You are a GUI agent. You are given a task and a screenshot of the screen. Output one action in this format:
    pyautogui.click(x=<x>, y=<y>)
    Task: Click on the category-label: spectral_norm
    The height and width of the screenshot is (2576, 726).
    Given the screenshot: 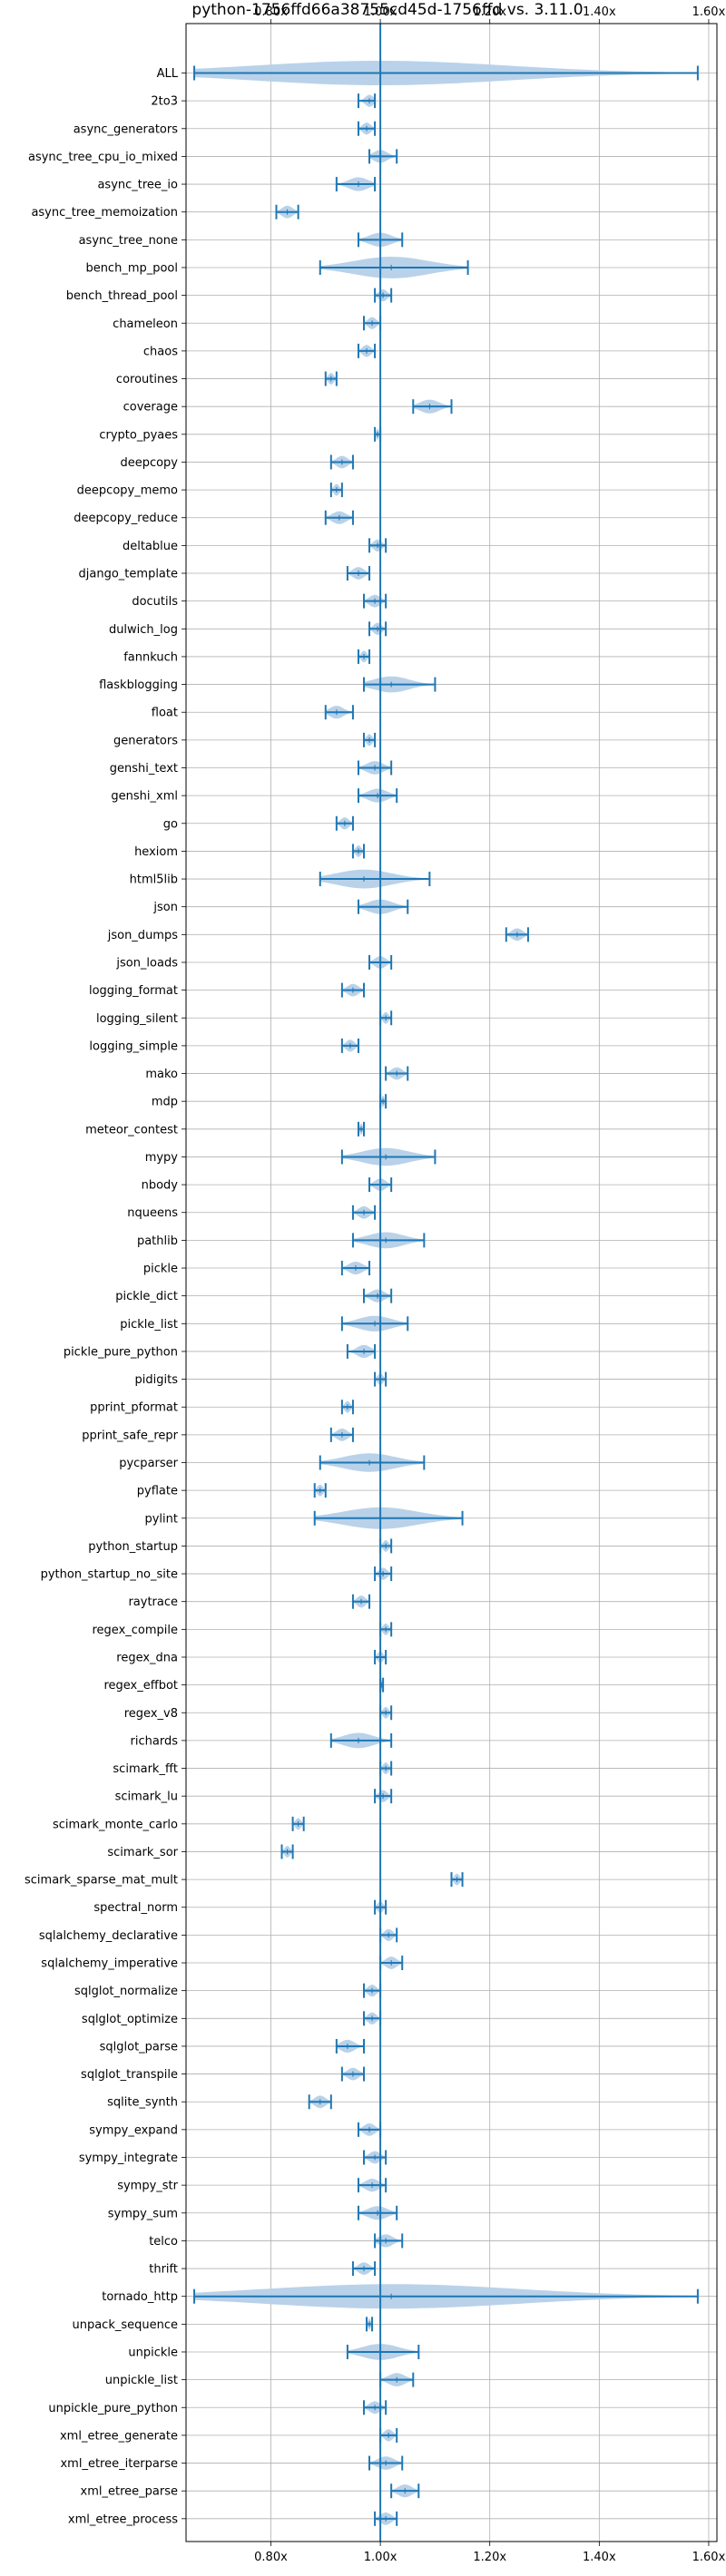 What is the action you would take?
    pyautogui.click(x=135, y=1908)
    